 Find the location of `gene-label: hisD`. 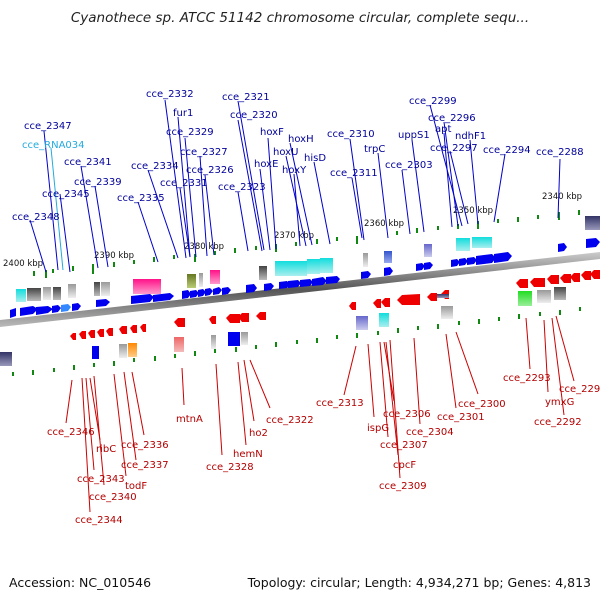

gene-label: hisD is located at coordinates (315, 158).